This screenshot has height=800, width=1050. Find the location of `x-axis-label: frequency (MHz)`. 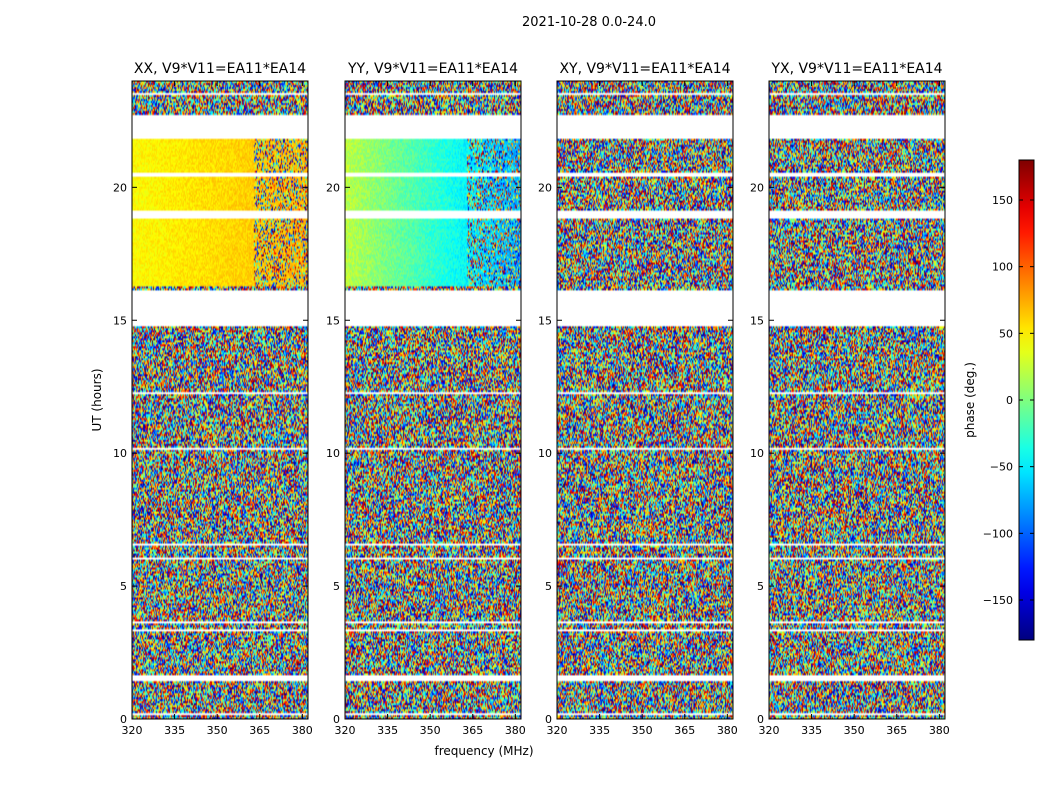

x-axis-label: frequency (MHz) is located at coordinates (483, 751).